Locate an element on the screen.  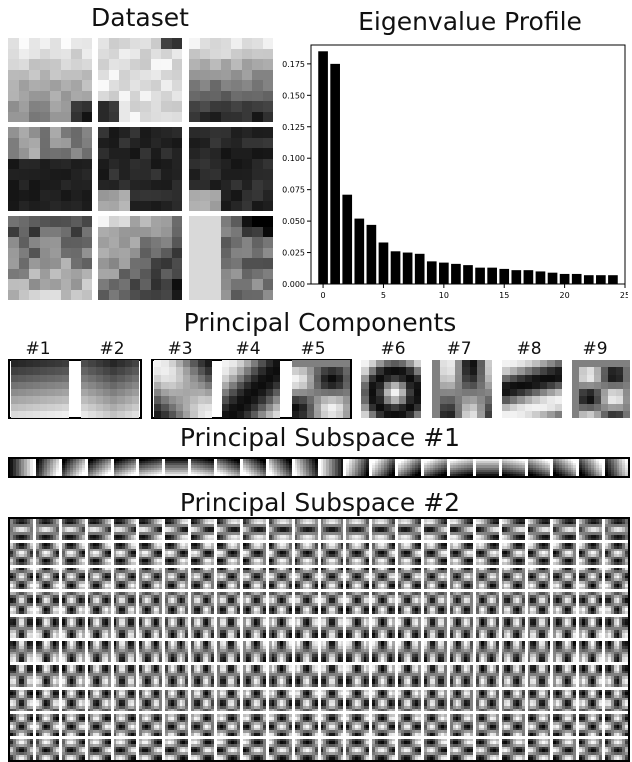
x-tick-label: 20 is located at coordinates (565, 295).